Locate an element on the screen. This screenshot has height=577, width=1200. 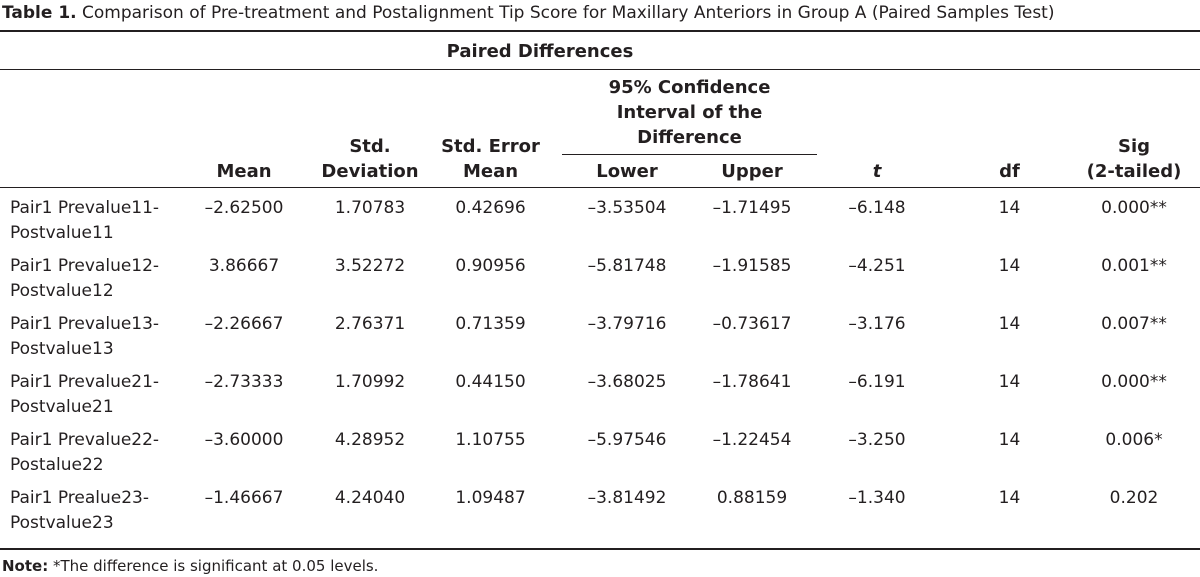
note-label: Note: is located at coordinates (25, 566).